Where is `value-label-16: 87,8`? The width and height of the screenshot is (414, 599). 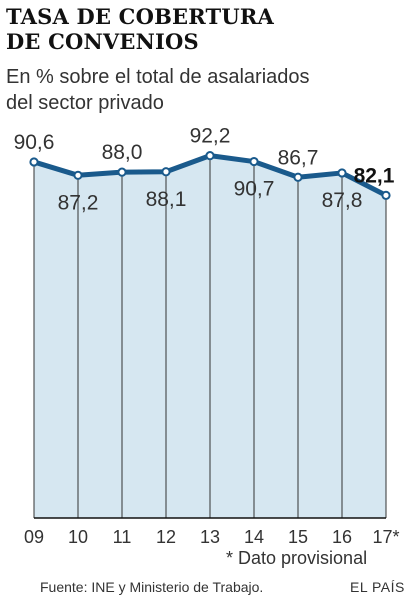
value-label-16: 87,8 is located at coordinates (342, 200).